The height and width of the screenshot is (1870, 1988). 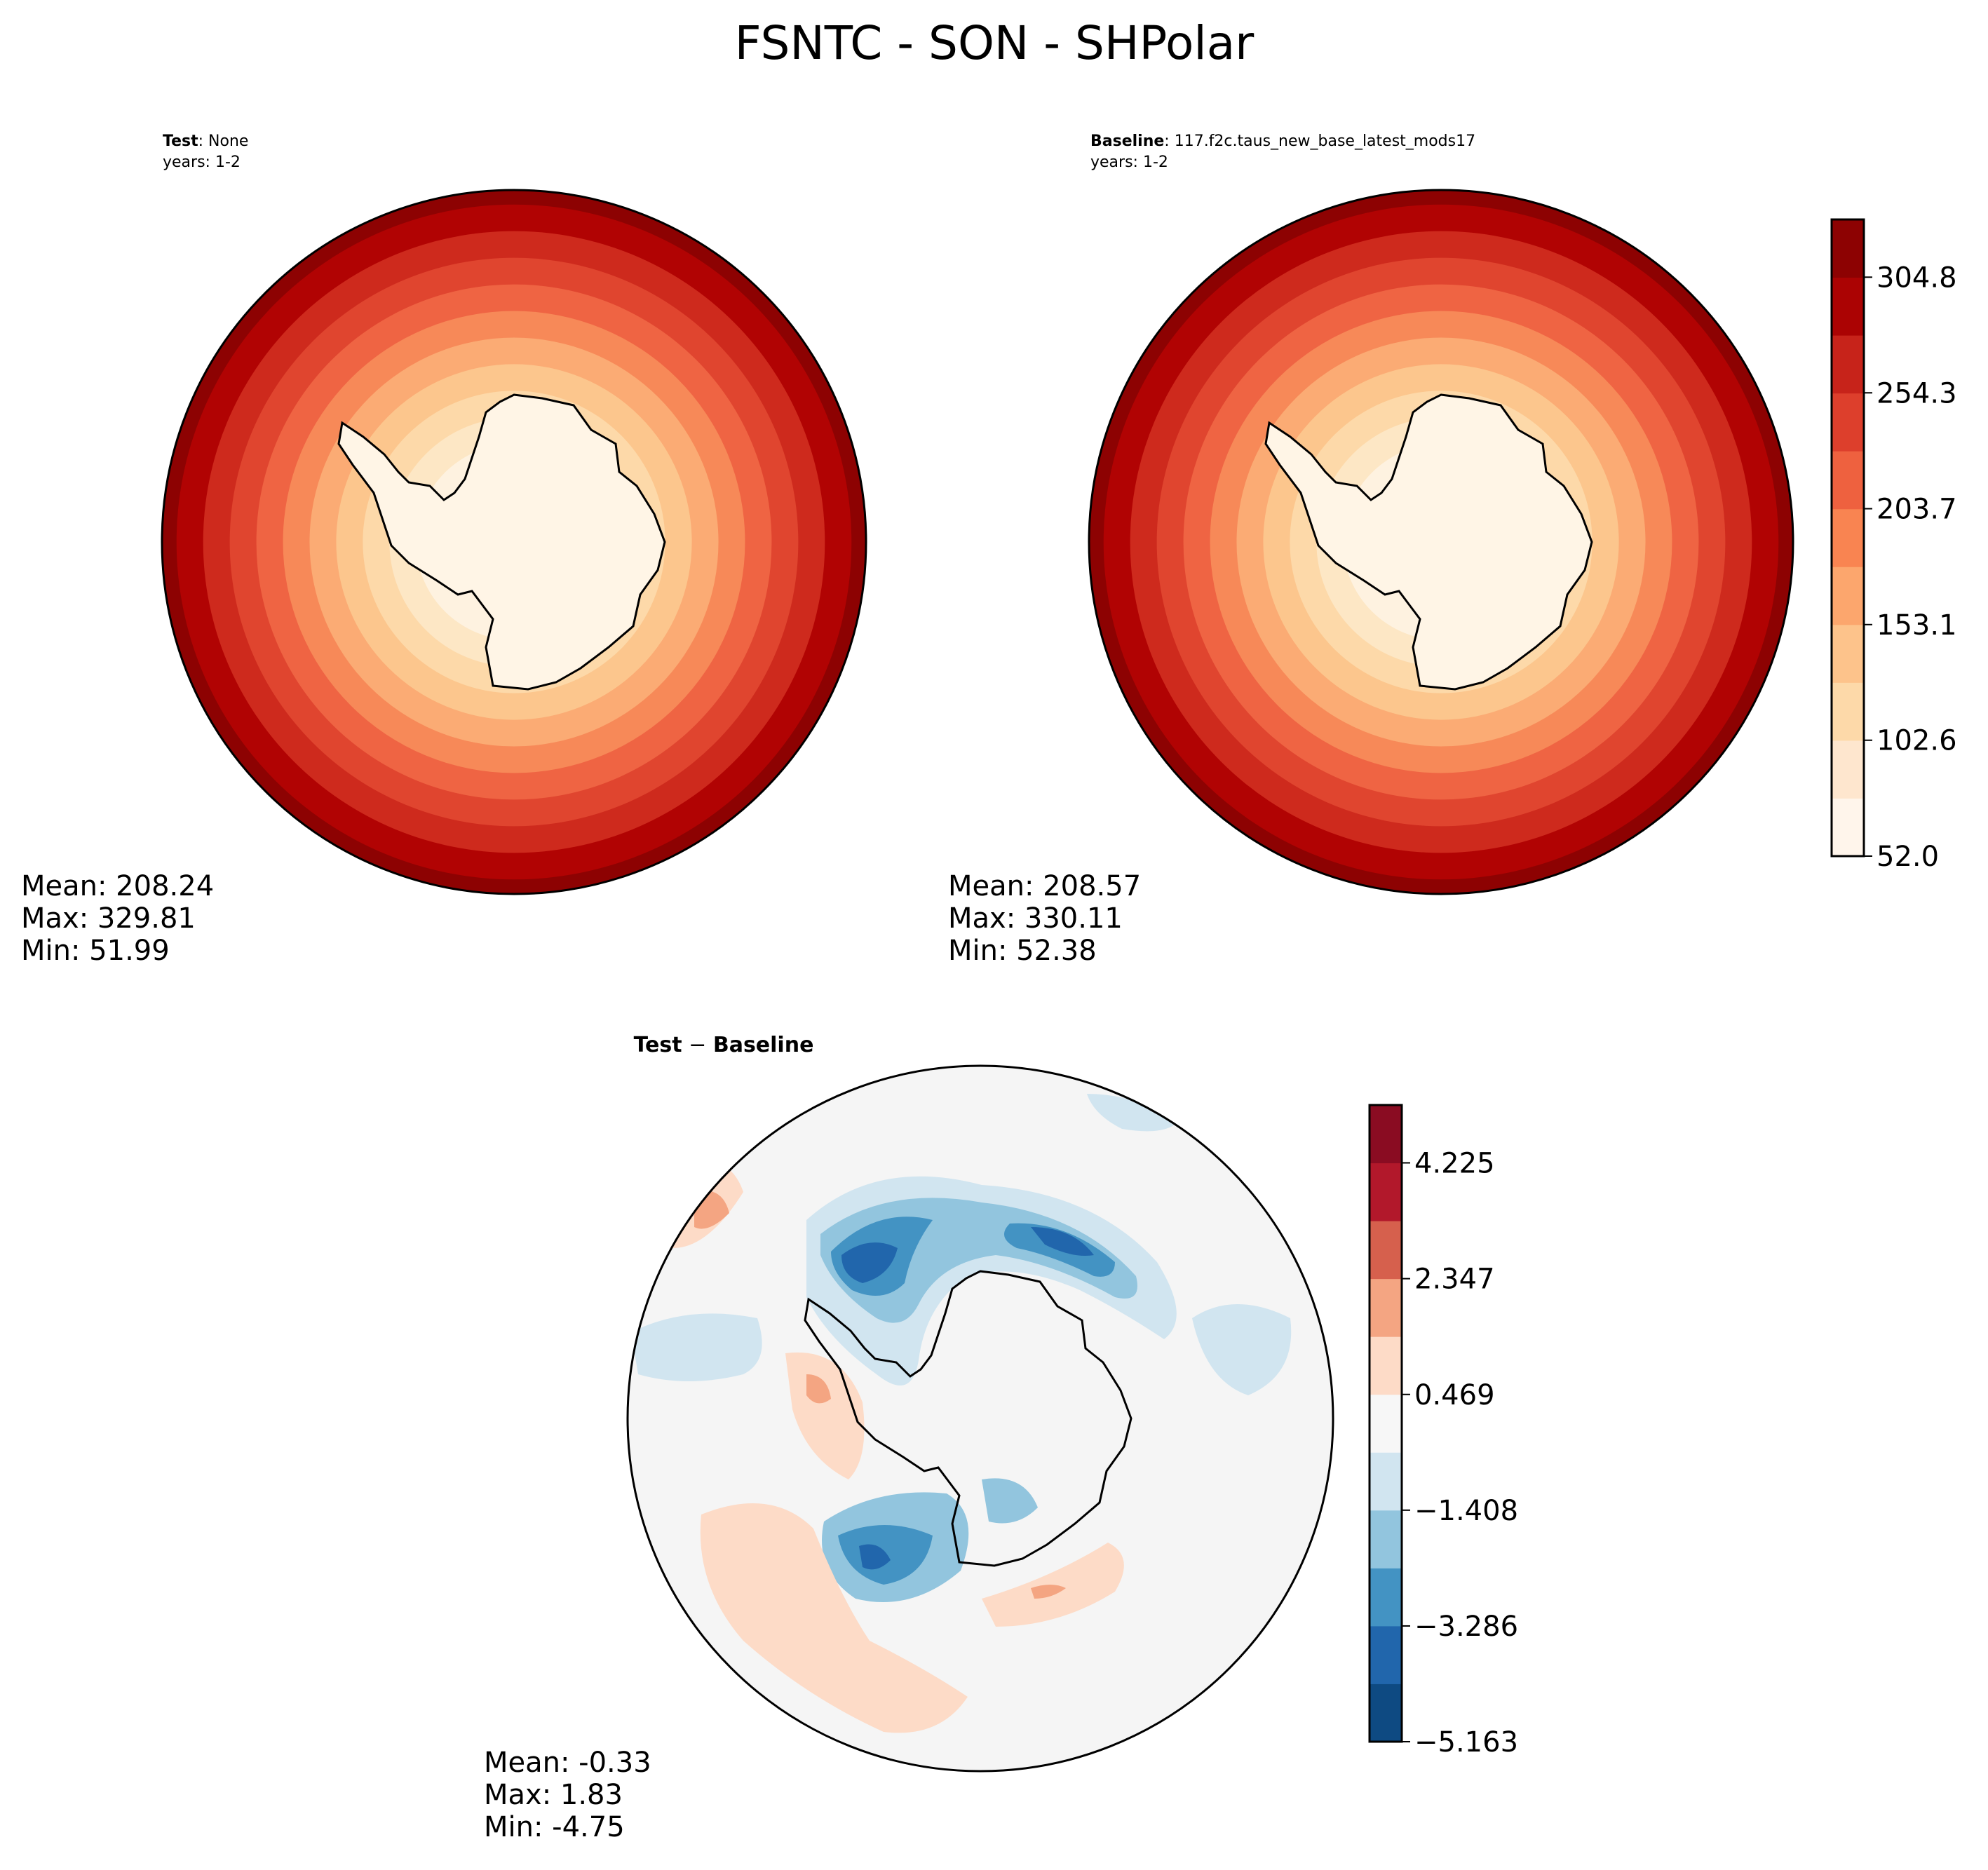 I want to click on diff-colorbar-label-3: −1.408, so click(x=1466, y=1511).